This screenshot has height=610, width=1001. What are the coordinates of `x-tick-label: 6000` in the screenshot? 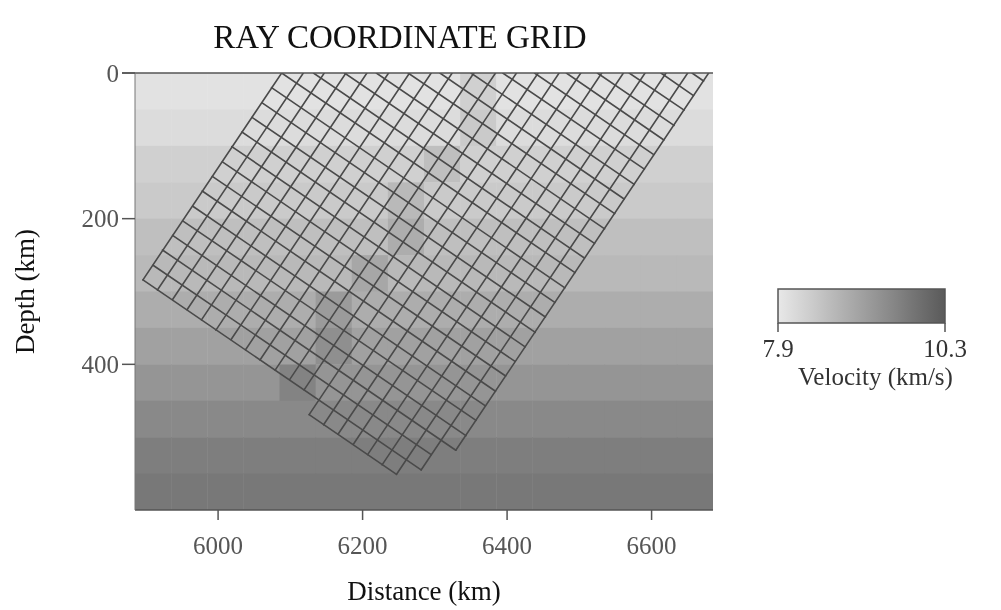 It's located at (218, 545).